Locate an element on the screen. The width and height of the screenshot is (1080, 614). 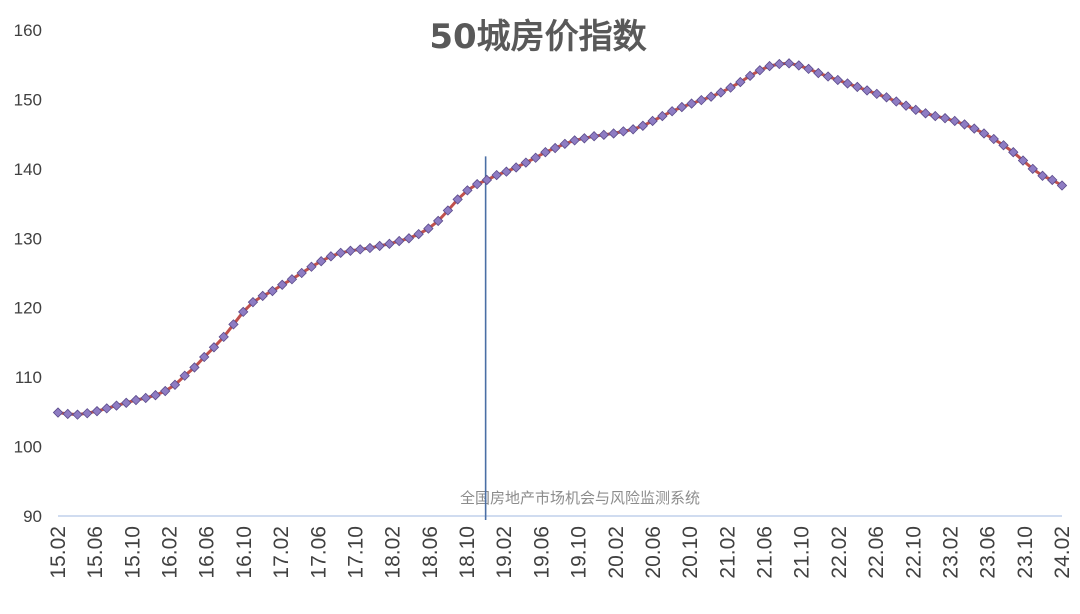
x-tick-label: 19.10 is located at coordinates (579, 552).